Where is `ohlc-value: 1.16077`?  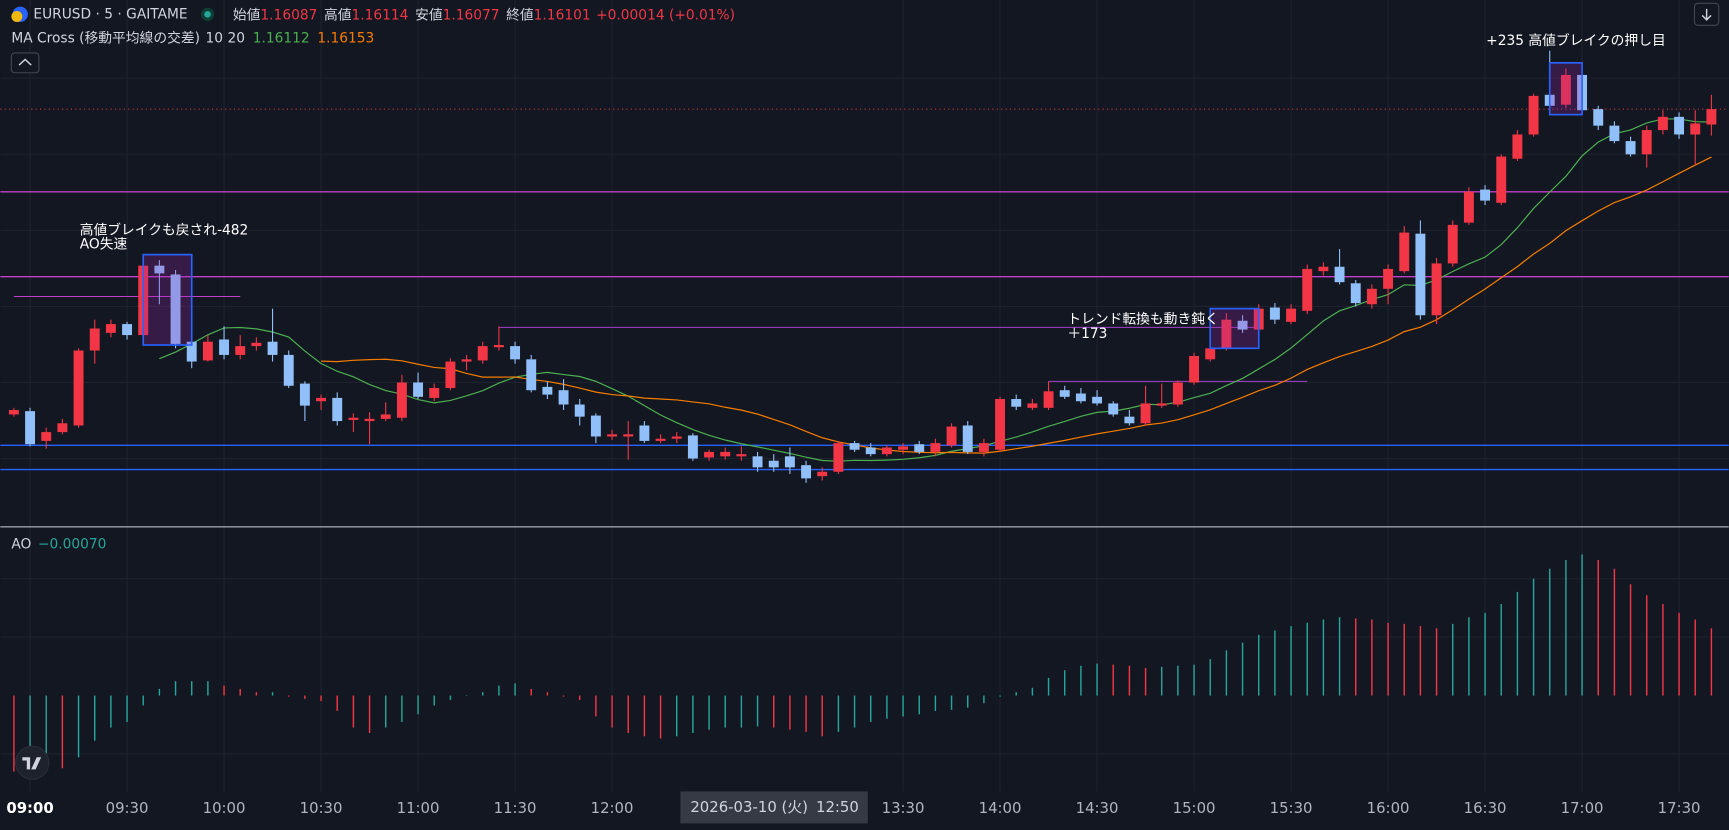 ohlc-value: 1.16077 is located at coordinates (471, 15).